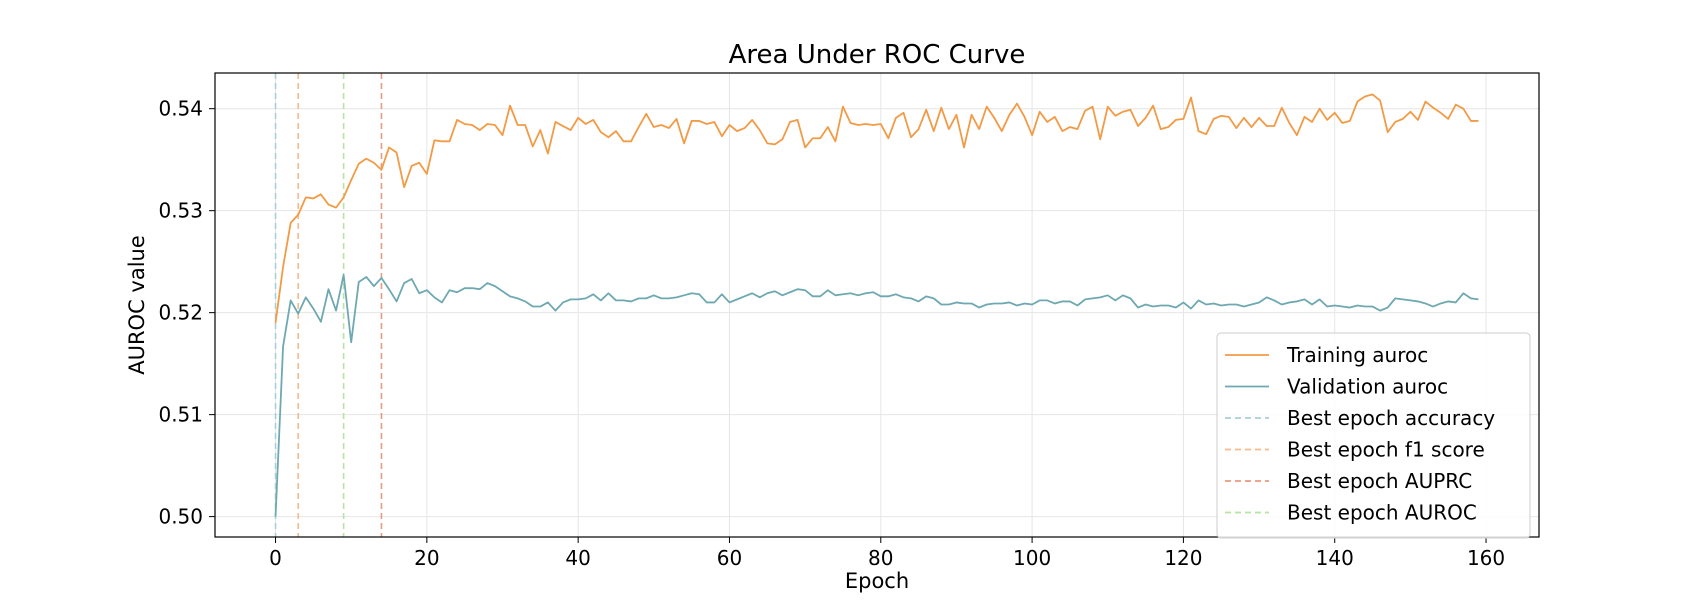  What do you see at coordinates (275, 558) in the screenshot?
I see `x-tick-label: 0` at bounding box center [275, 558].